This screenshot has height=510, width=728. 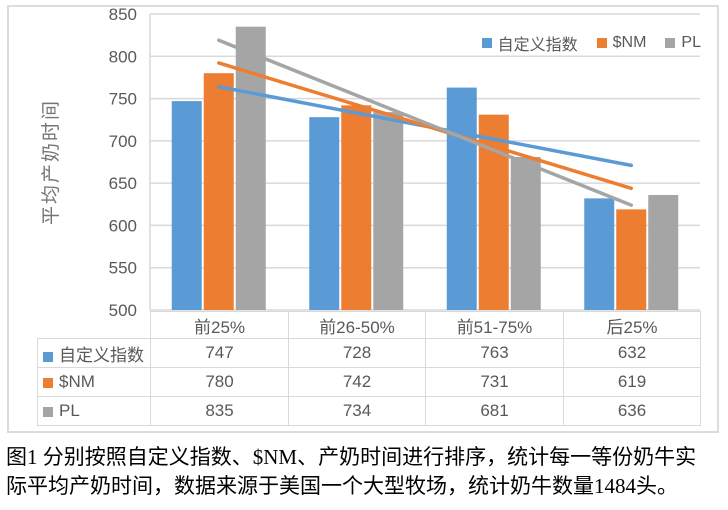 I want to click on chart-legend: 自定义指数 $NM PL, so click(x=591, y=43).